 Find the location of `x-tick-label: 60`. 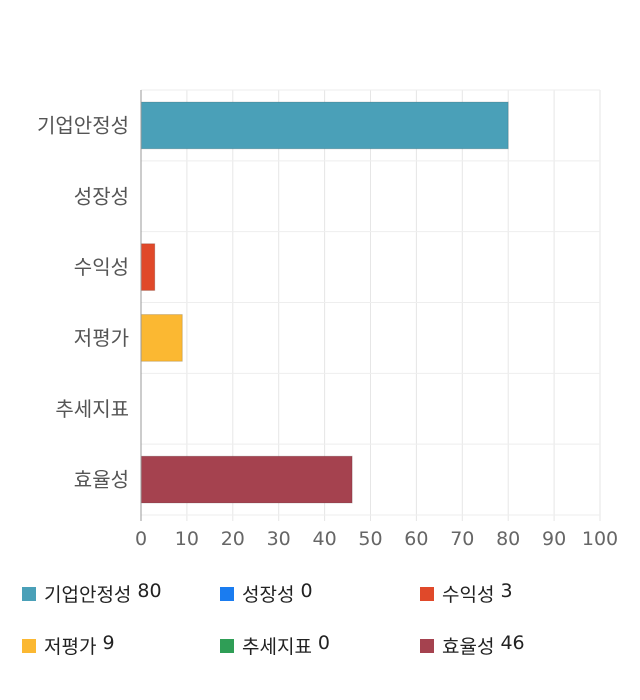

x-tick-label: 60 is located at coordinates (416, 539).